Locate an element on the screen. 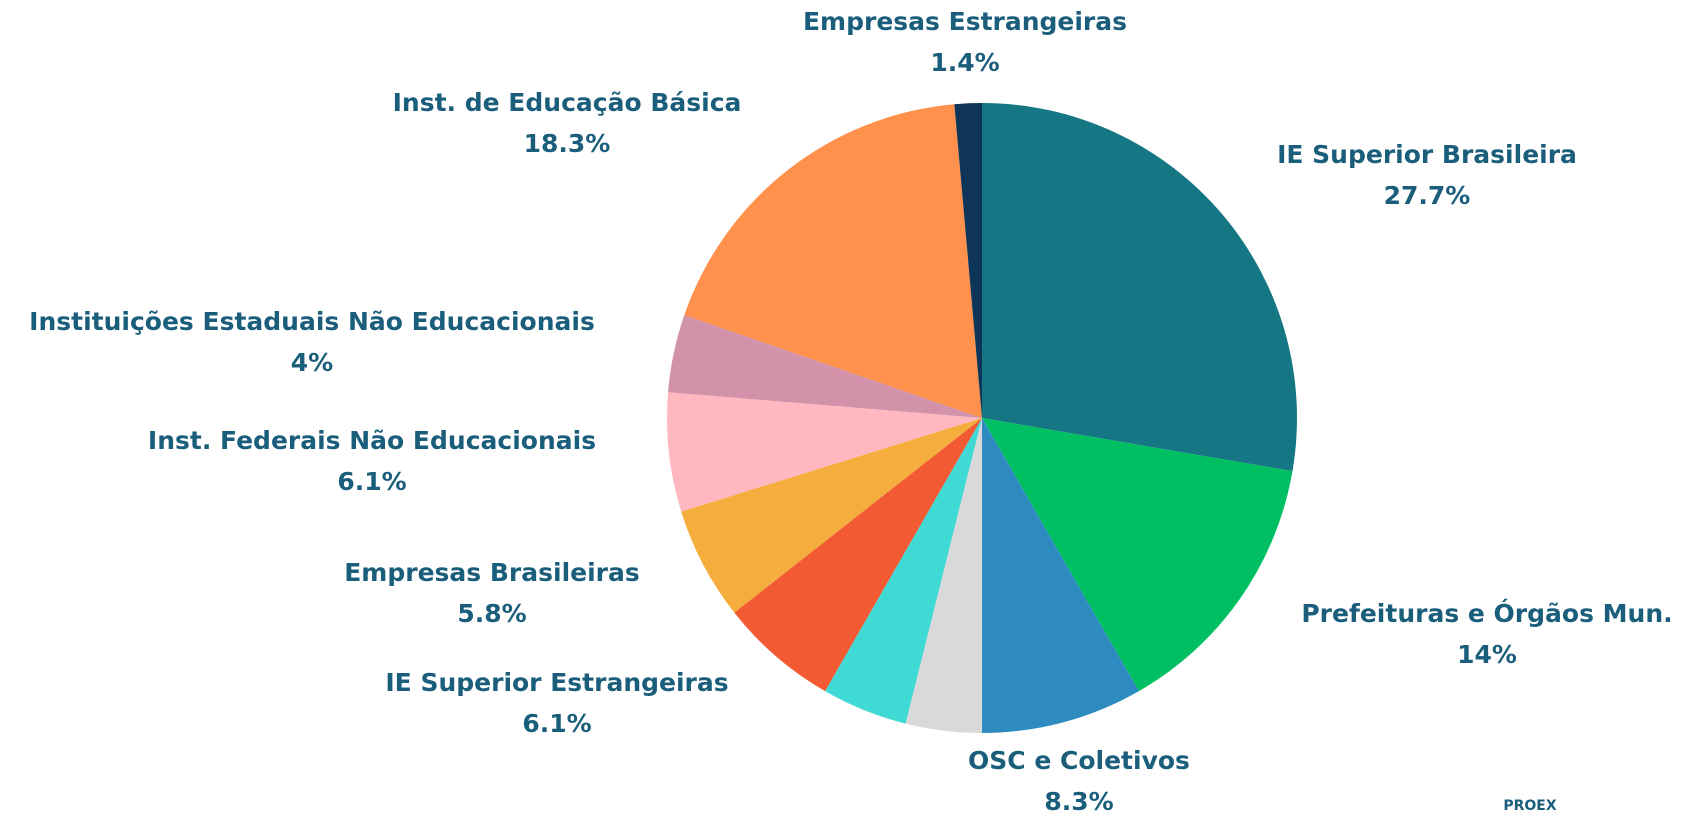 The width and height of the screenshot is (1687, 813). slice-value: 4% is located at coordinates (312, 362).